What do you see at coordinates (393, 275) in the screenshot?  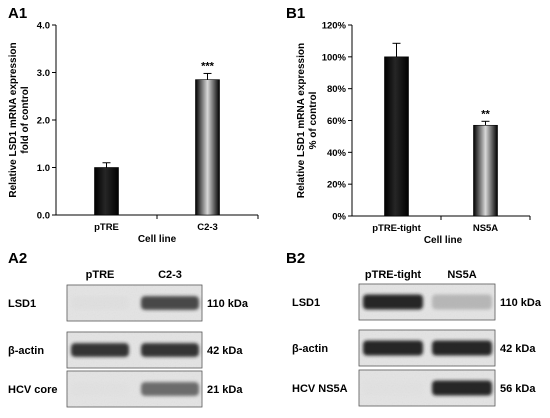 I see `lane-header: pTRE-tight` at bounding box center [393, 275].